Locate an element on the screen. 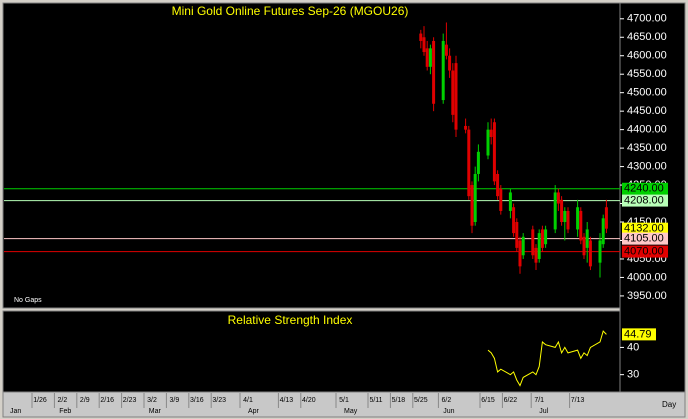  month-label: Apr is located at coordinates (254, 411).